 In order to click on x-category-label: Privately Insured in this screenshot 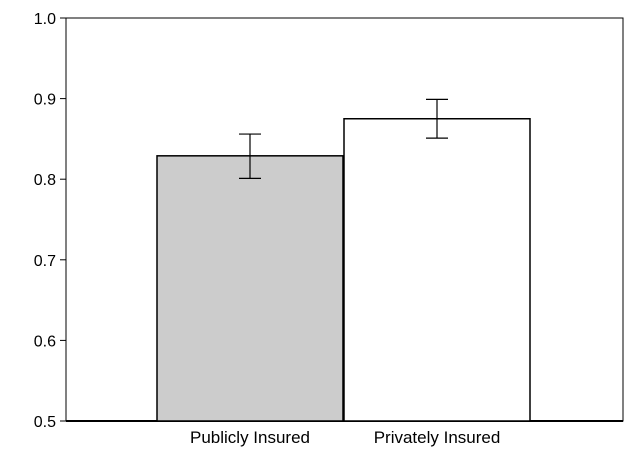, I will do `click(437, 437)`.